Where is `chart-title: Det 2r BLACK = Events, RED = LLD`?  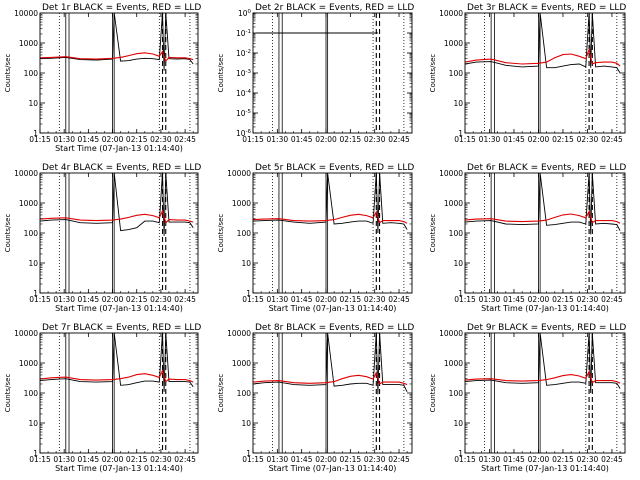
chart-title: Det 2r BLACK = Events, RED = LLD is located at coordinates (334, 8).